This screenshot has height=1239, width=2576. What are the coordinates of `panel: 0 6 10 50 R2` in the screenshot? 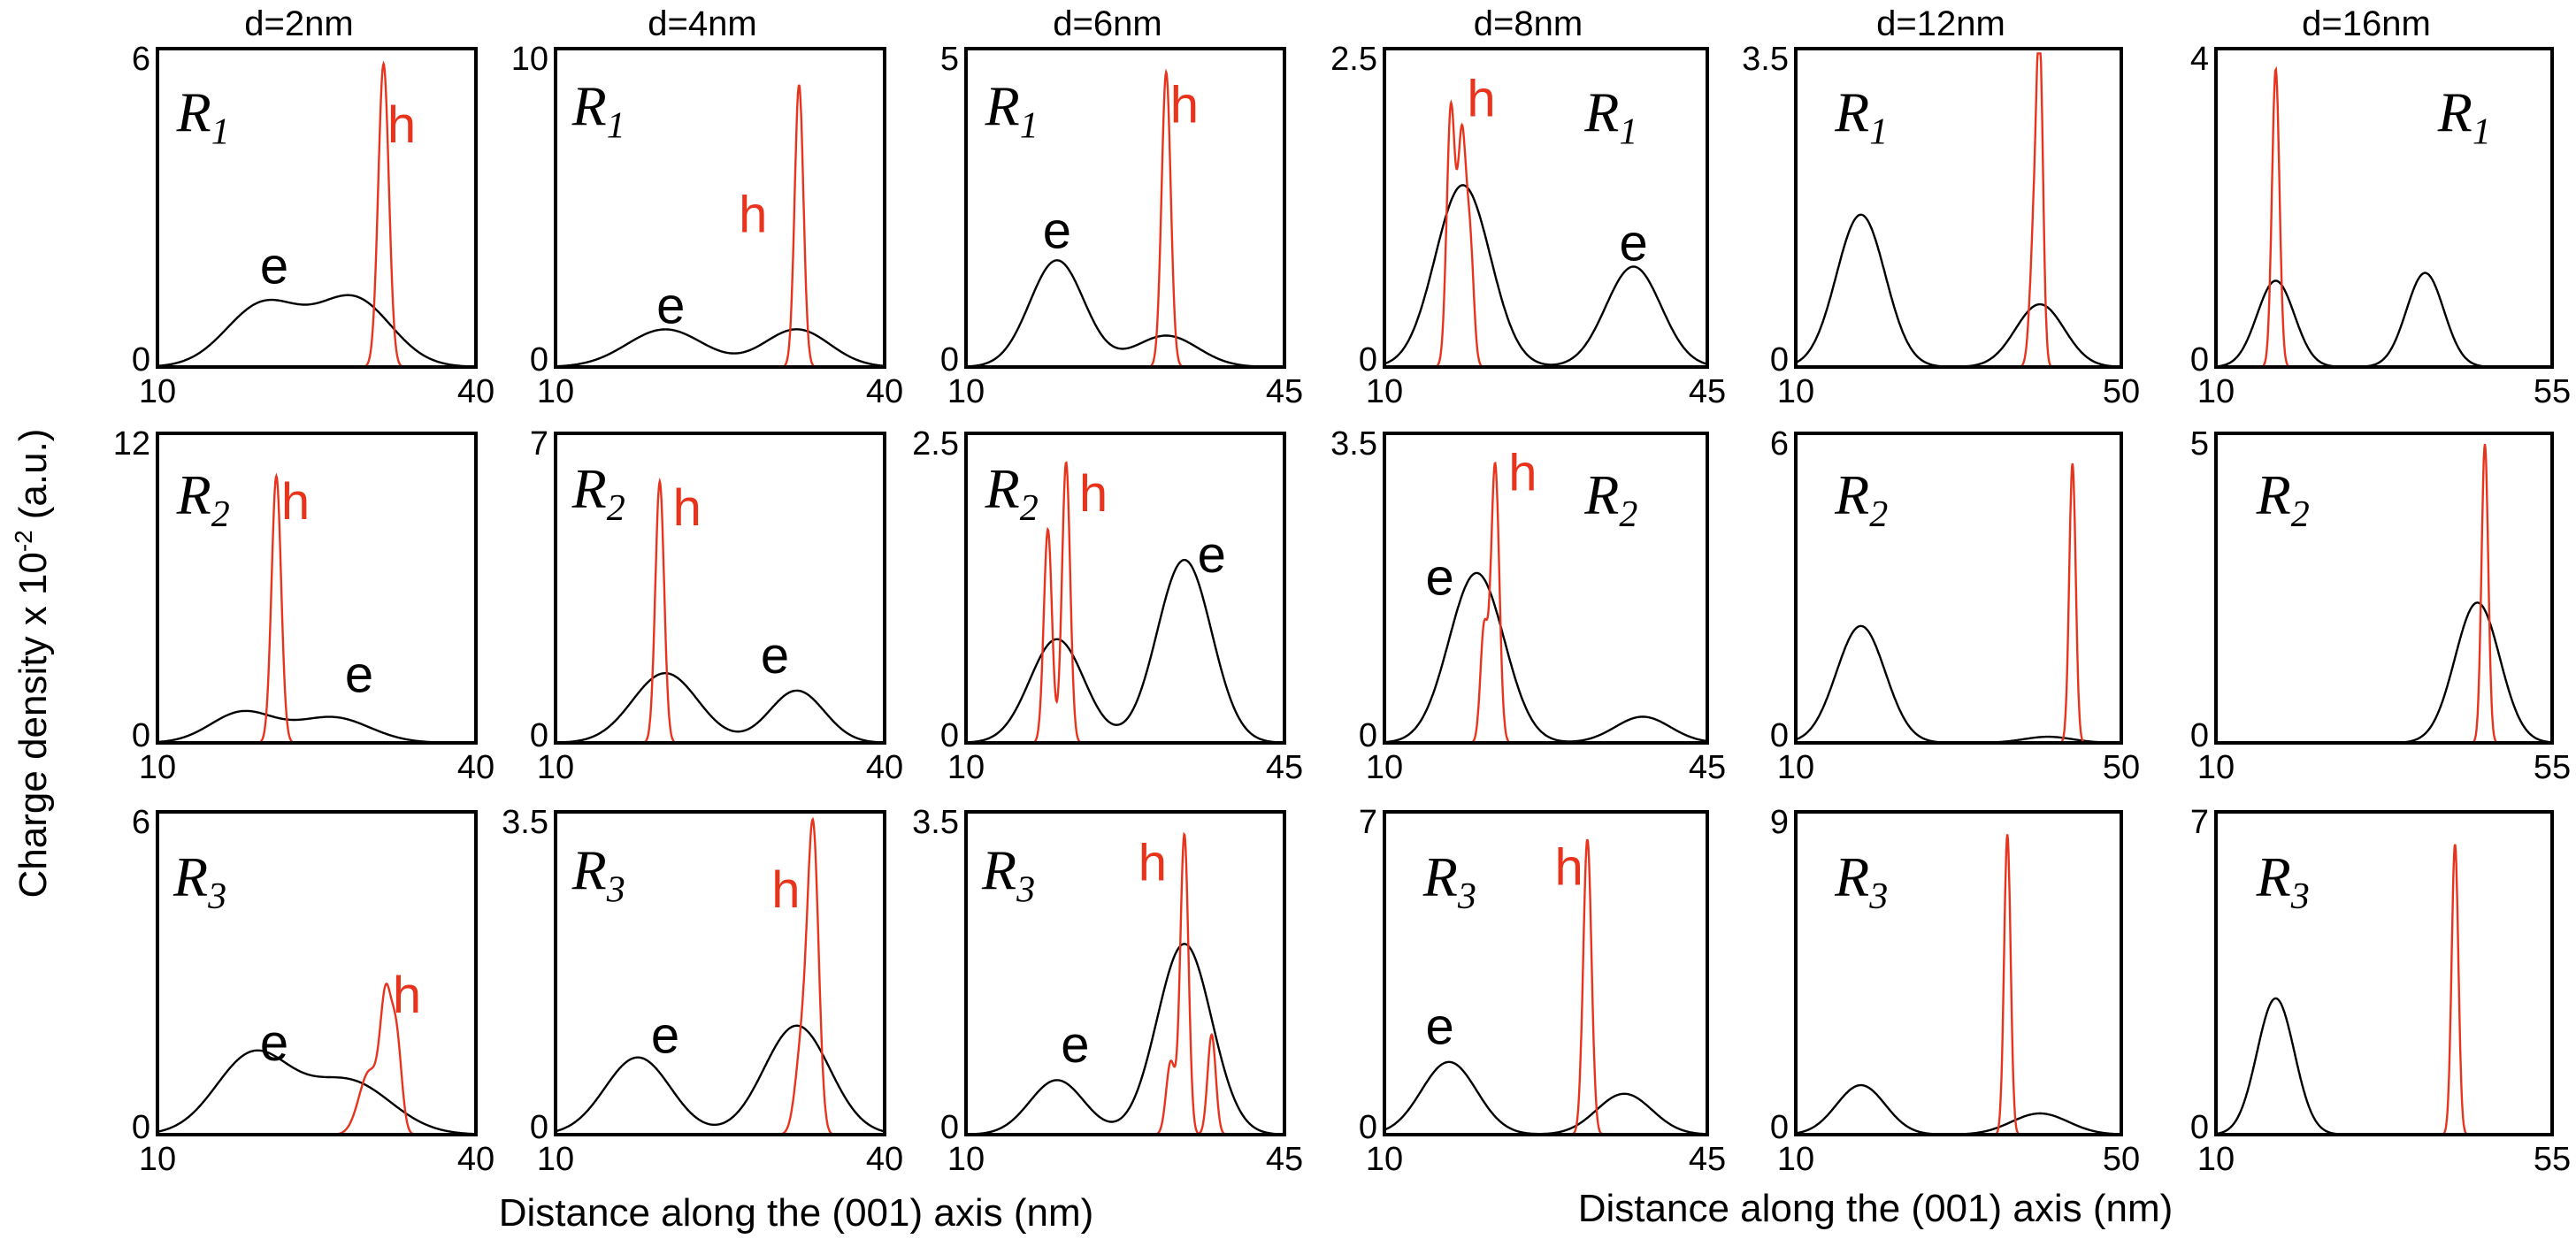 It's located at (1955, 605).